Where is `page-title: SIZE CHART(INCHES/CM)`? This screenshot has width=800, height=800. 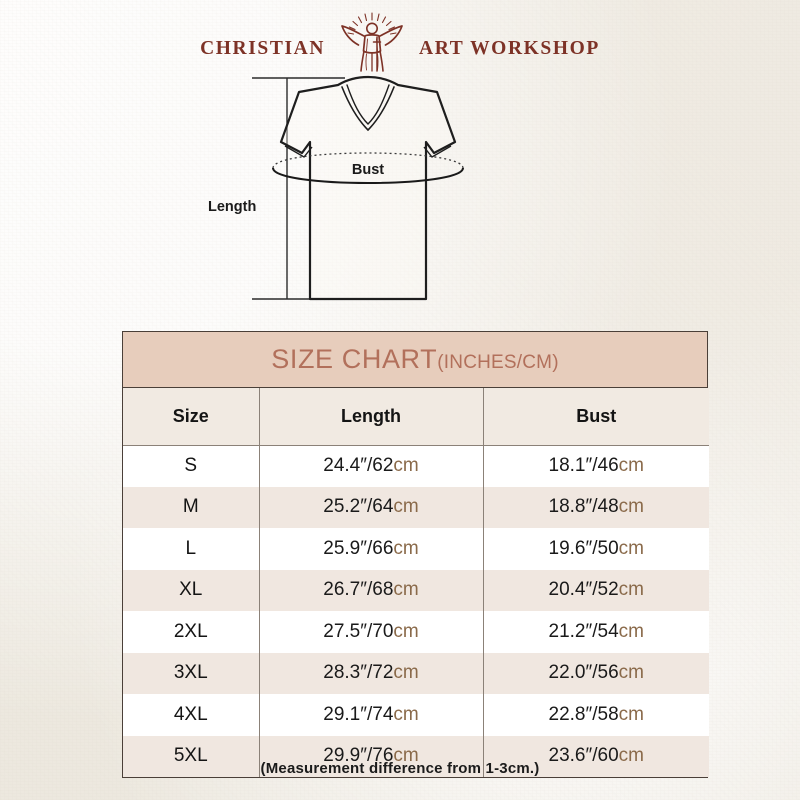
page-title: SIZE CHART(INCHES/CM) is located at coordinates (415, 359).